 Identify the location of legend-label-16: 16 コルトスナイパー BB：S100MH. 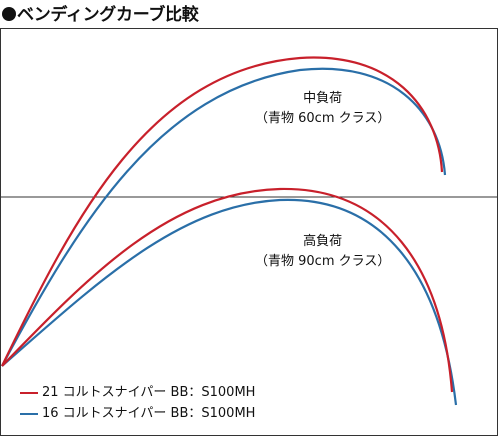
(149, 413).